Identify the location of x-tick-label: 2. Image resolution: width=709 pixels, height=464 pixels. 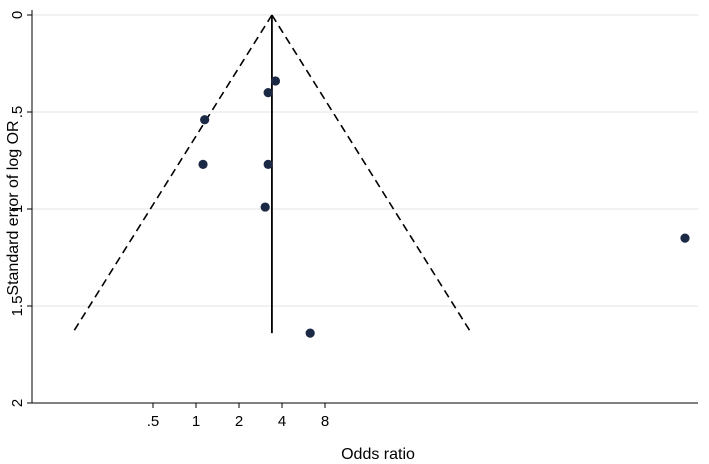
(239, 421).